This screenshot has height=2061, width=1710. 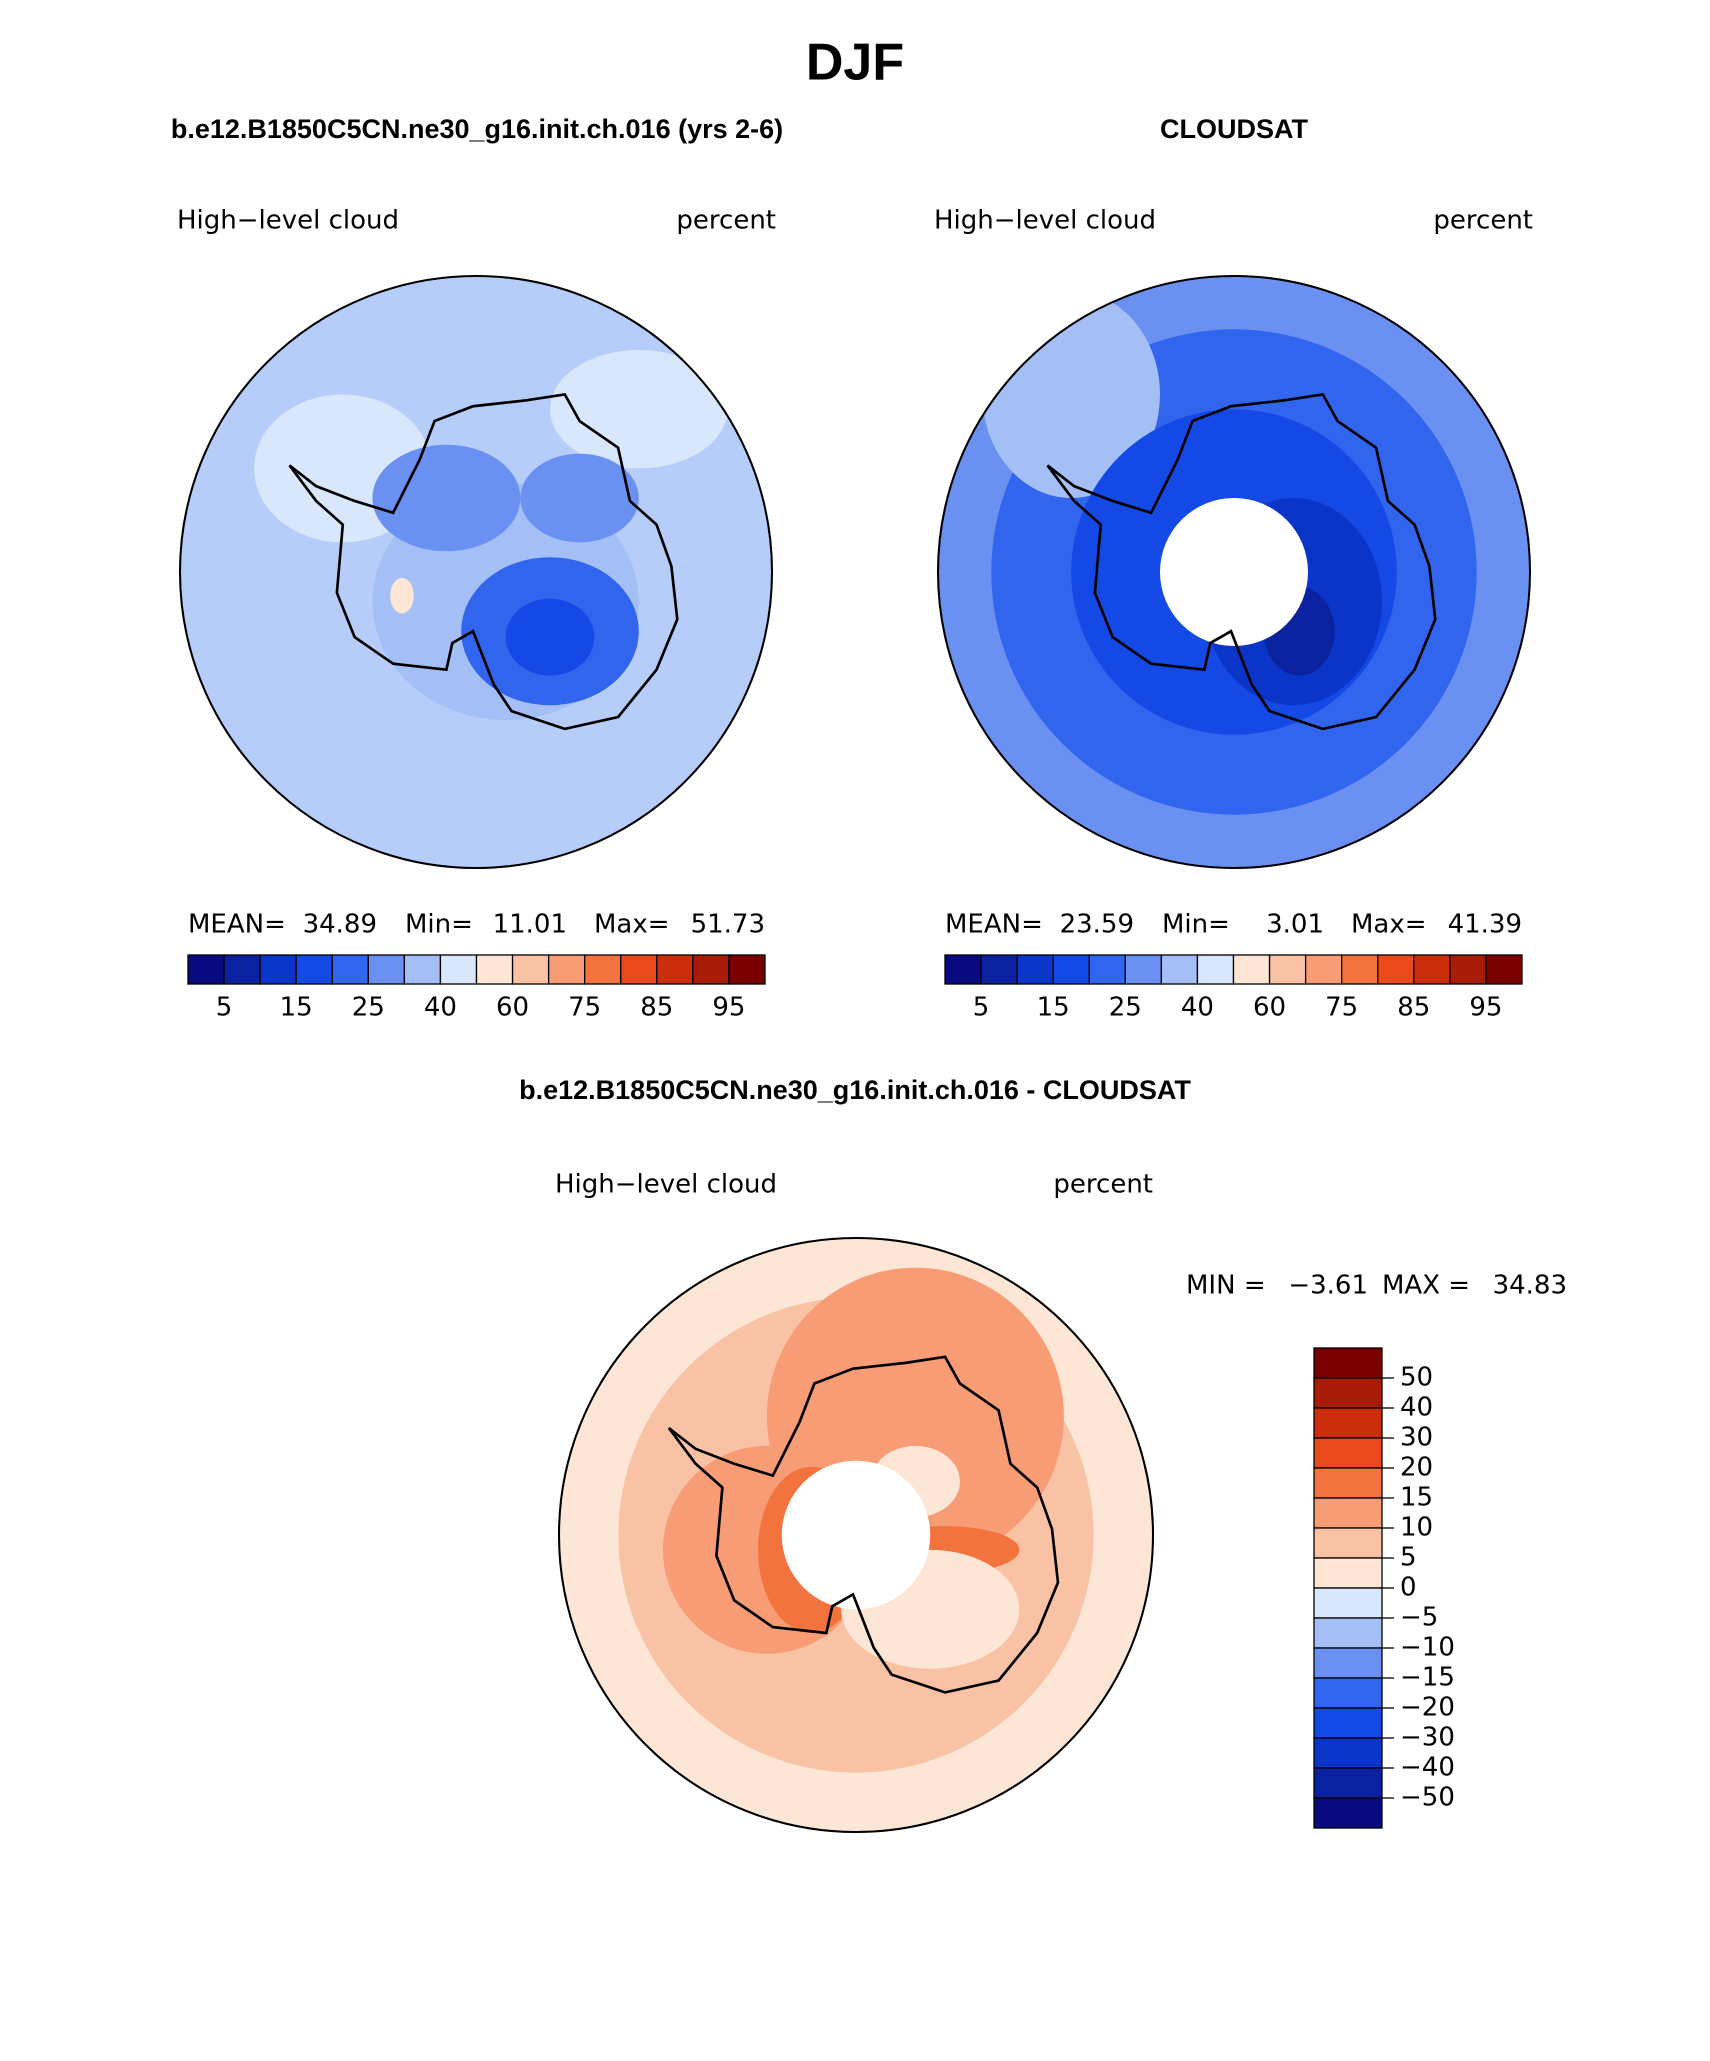 What do you see at coordinates (856, 1535) in the screenshot?
I see `map-difference` at bounding box center [856, 1535].